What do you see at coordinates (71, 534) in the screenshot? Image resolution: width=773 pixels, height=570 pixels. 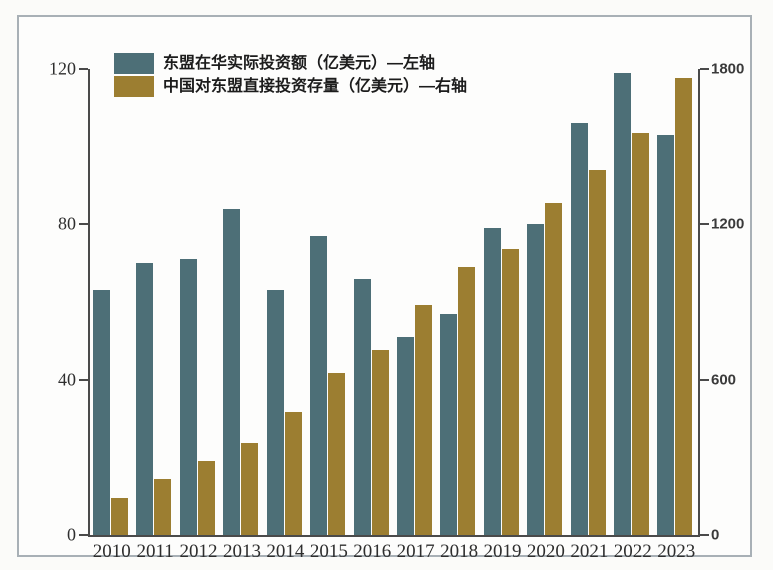 I see `left-axis-tick-label-0: 0` at bounding box center [71, 534].